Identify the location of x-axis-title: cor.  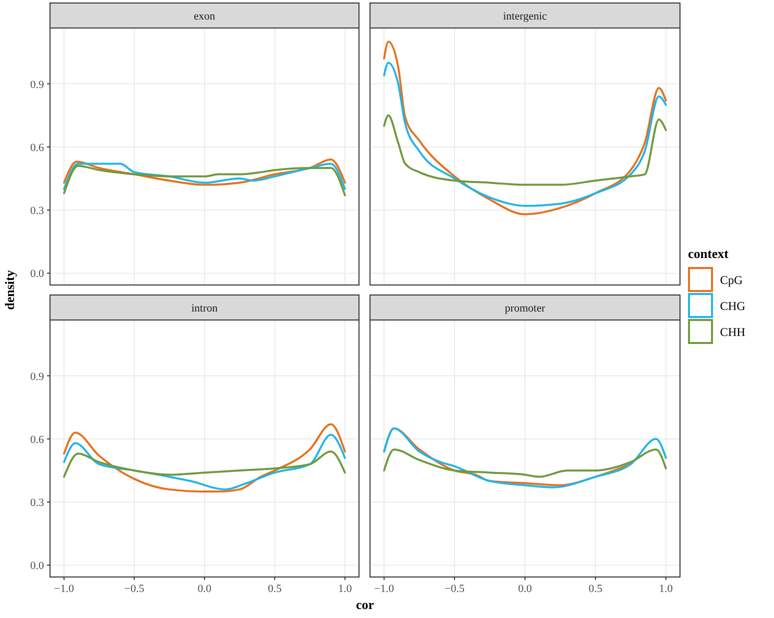
(365, 604).